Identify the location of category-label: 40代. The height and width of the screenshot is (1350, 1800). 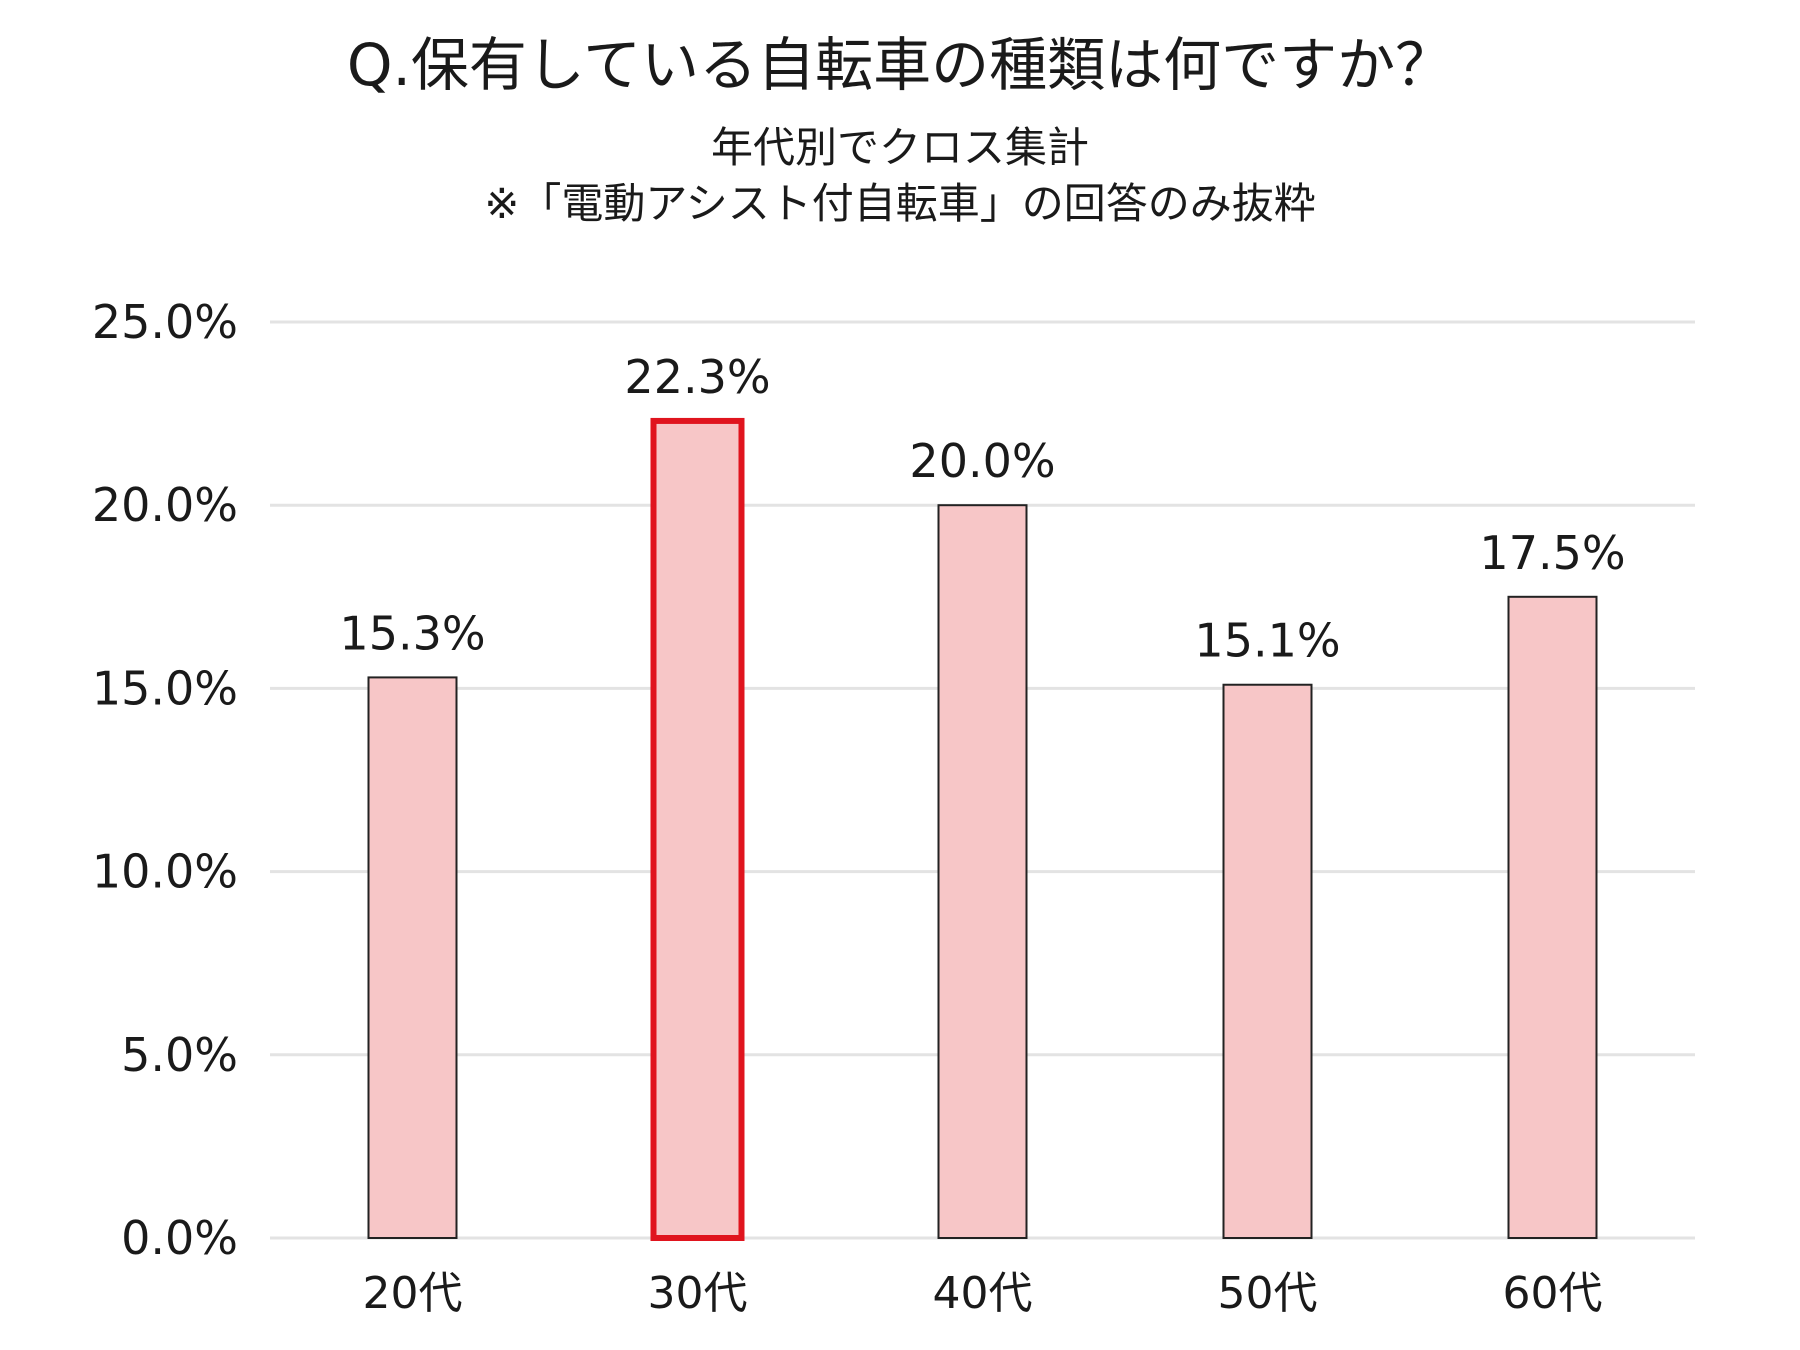
(983, 1293).